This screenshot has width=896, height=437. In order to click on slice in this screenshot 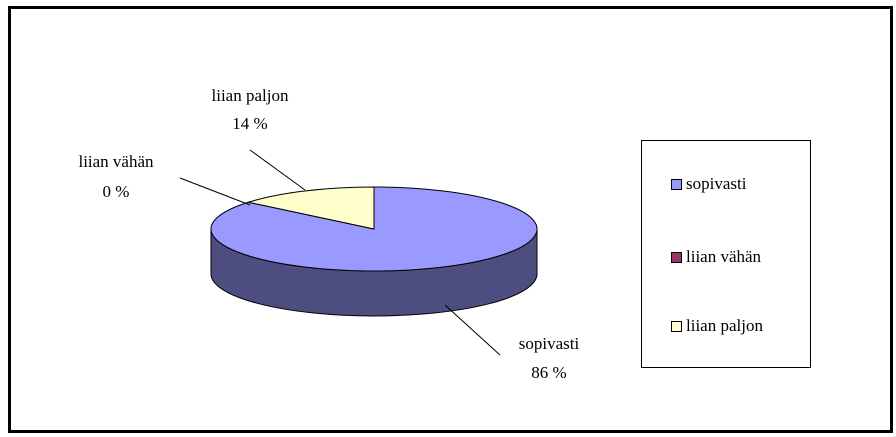, I will do `click(310, 208)`.